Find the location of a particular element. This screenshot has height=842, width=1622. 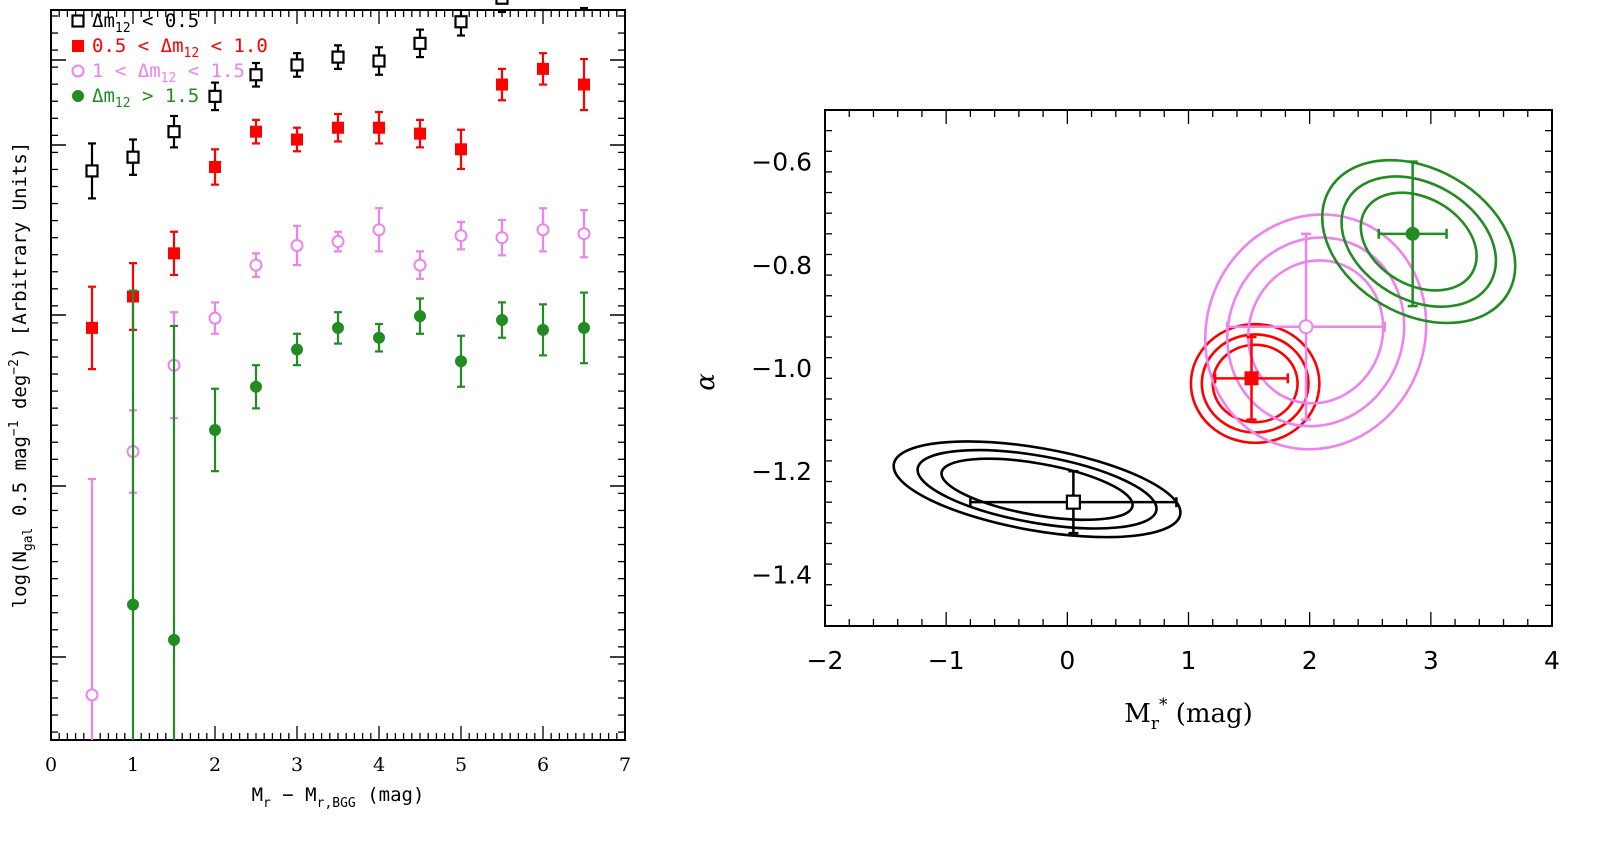

right-data-marks is located at coordinates (1208, 347).